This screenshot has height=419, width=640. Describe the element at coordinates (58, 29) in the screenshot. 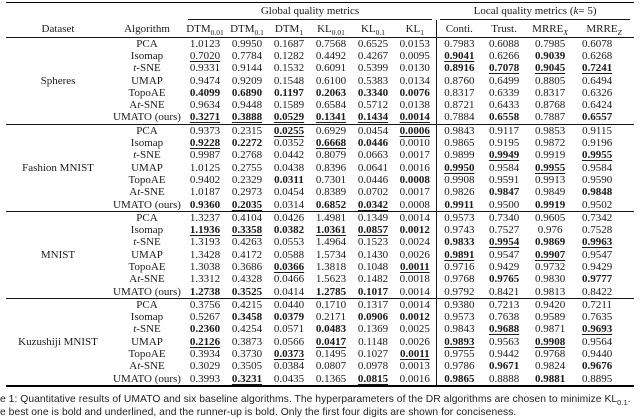

I see `column-header-dataset: Dataset` at that location.